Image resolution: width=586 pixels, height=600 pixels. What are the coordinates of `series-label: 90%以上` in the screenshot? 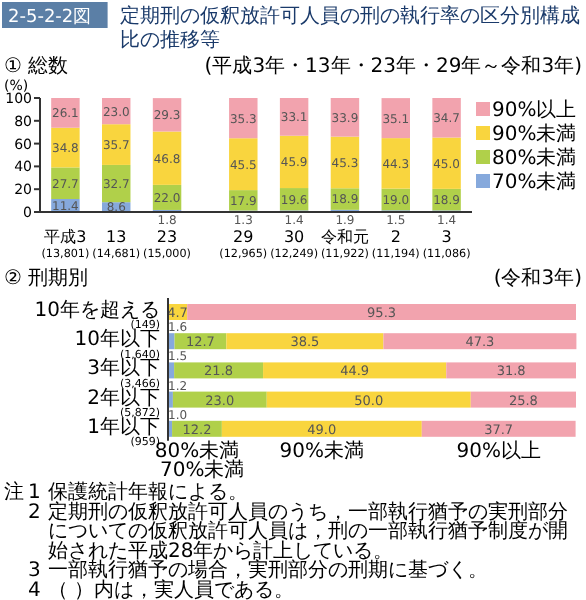 It's located at (498, 451).